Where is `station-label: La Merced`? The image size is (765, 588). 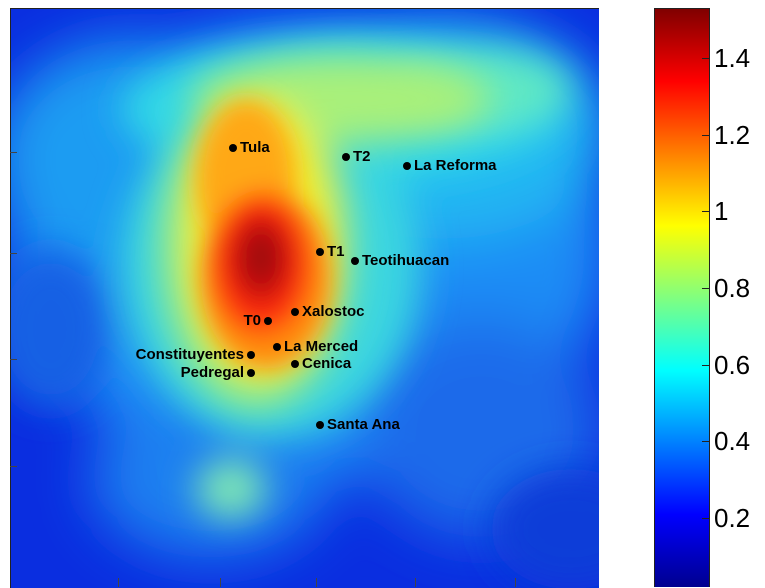
station-label: La Merced is located at coordinates (321, 346).